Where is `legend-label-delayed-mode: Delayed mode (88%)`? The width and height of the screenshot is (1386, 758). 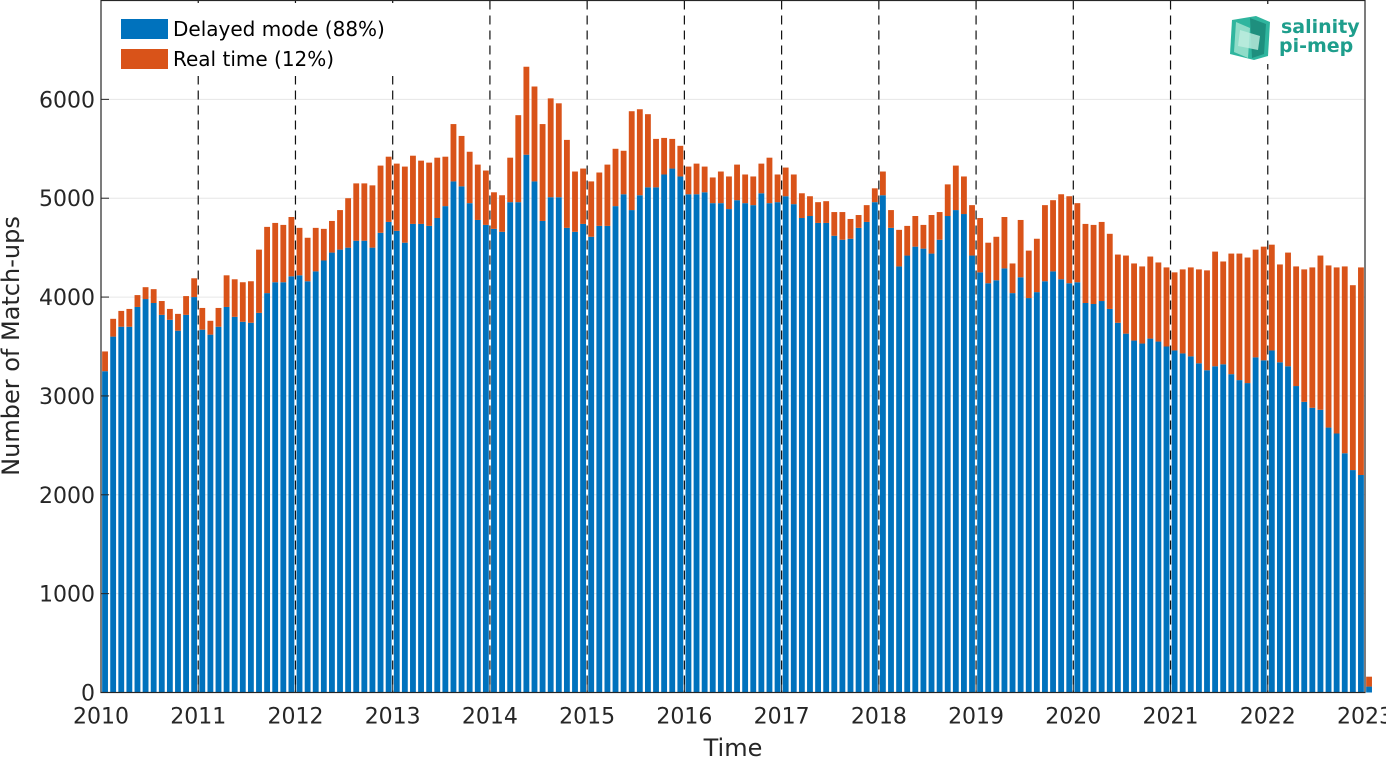
legend-label-delayed-mode: Delayed mode (88%) is located at coordinates (279, 29).